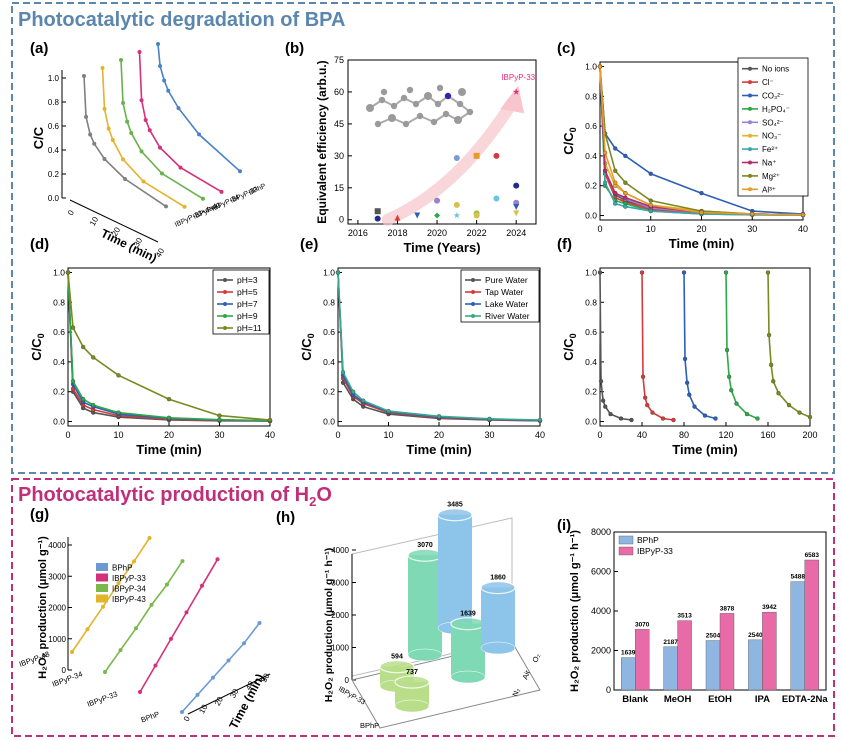 The image size is (842, 740). Describe the element at coordinates (397, 657) in the screenshot. I see `bar-value-label: 594` at that location.